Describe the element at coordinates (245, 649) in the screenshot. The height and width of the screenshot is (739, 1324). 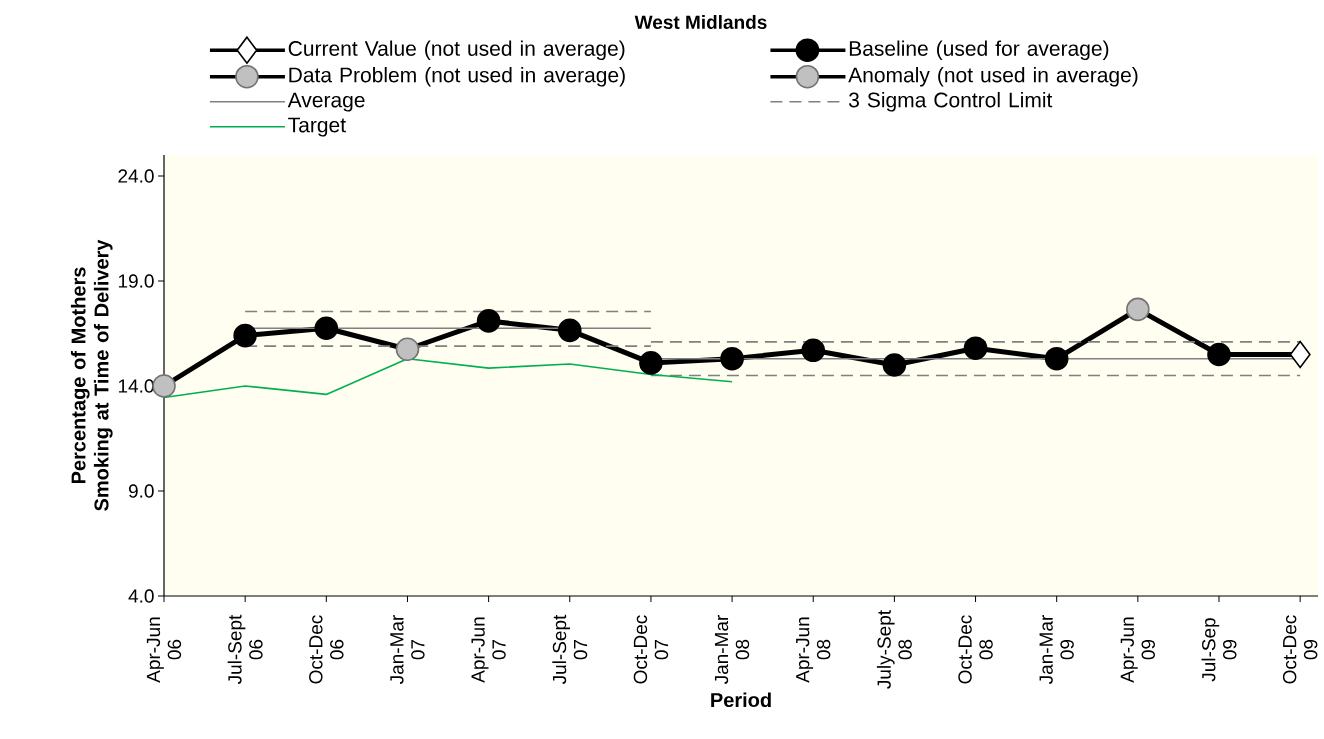
I see `x-tick-label: Jul-Sept 06` at that location.